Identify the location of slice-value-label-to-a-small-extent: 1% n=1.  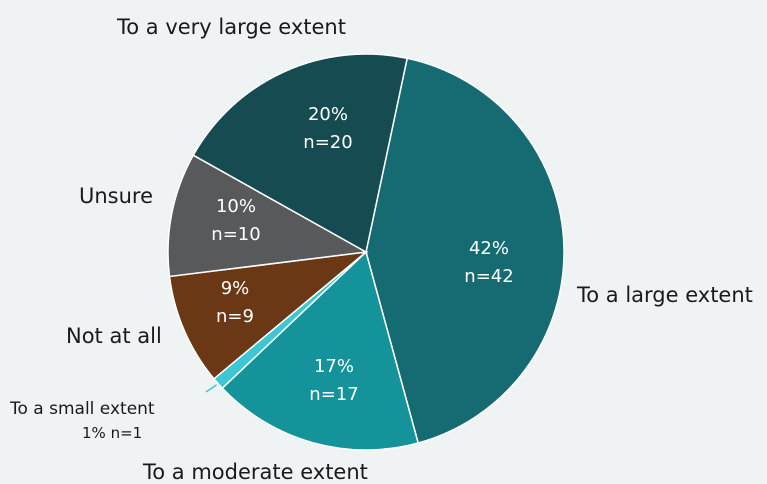
(112, 433).